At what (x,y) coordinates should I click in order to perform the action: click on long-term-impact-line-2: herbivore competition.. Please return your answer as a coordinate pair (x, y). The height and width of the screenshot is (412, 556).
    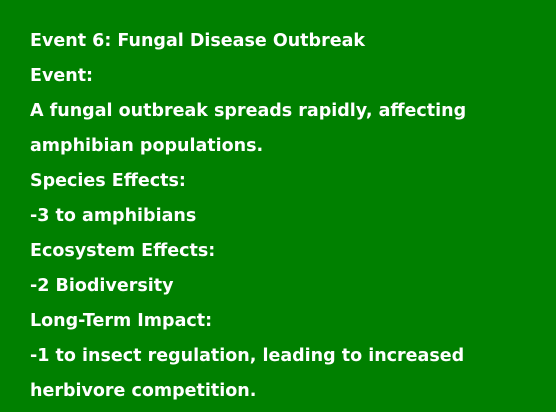
    Looking at the image, I should click on (143, 391).